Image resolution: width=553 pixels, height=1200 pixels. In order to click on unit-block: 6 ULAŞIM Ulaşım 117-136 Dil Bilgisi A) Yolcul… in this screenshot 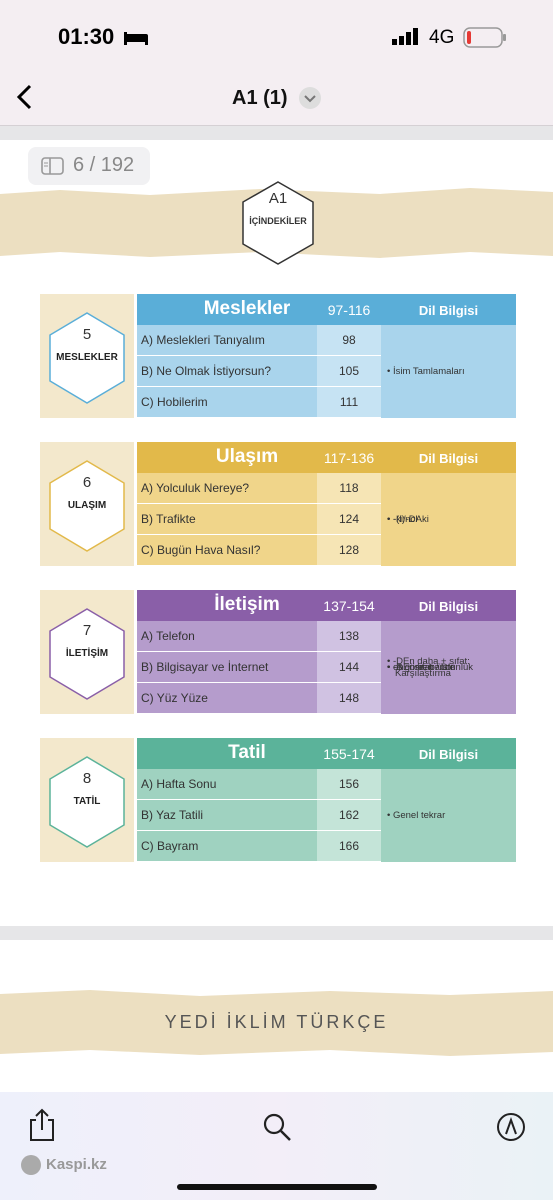, I will do `click(278, 504)`.